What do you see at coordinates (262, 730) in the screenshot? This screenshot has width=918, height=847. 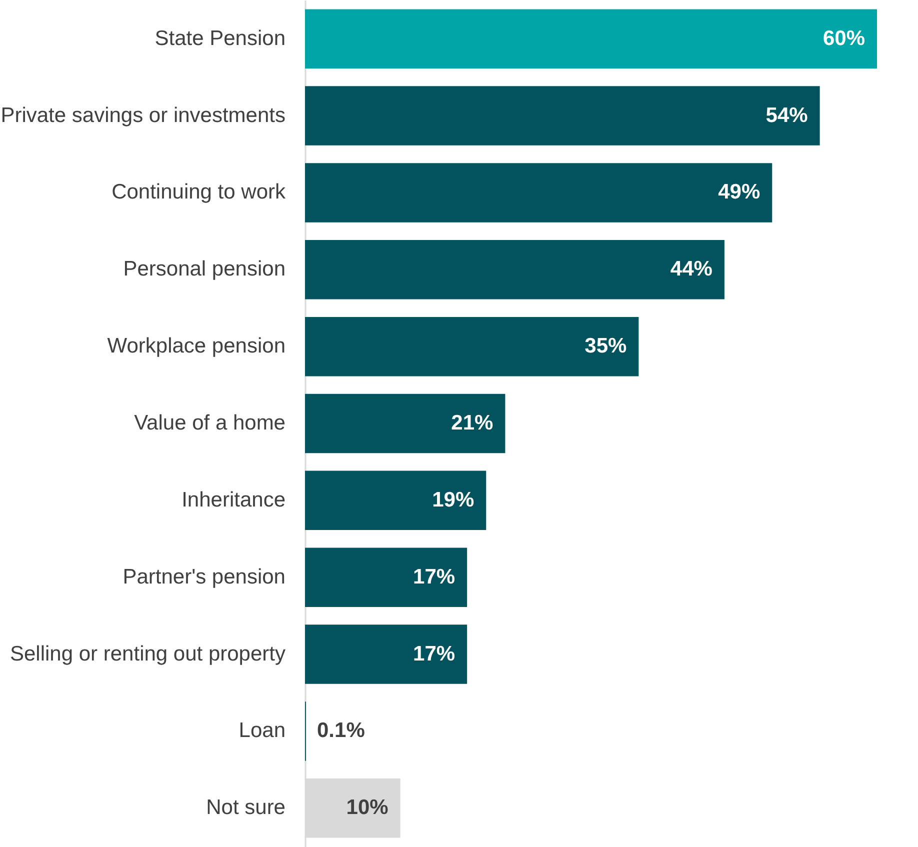 I see `y-tick-label: Loan` at bounding box center [262, 730].